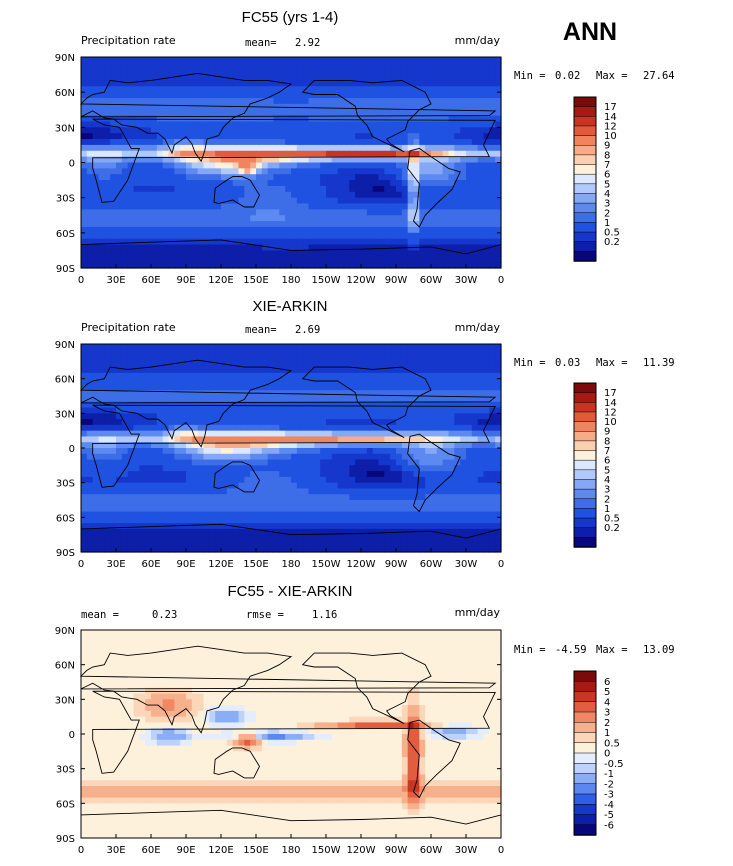 The height and width of the screenshot is (866, 733). Describe the element at coordinates (220, 280) in the screenshot. I see `x-tick-label: 120E` at that location.